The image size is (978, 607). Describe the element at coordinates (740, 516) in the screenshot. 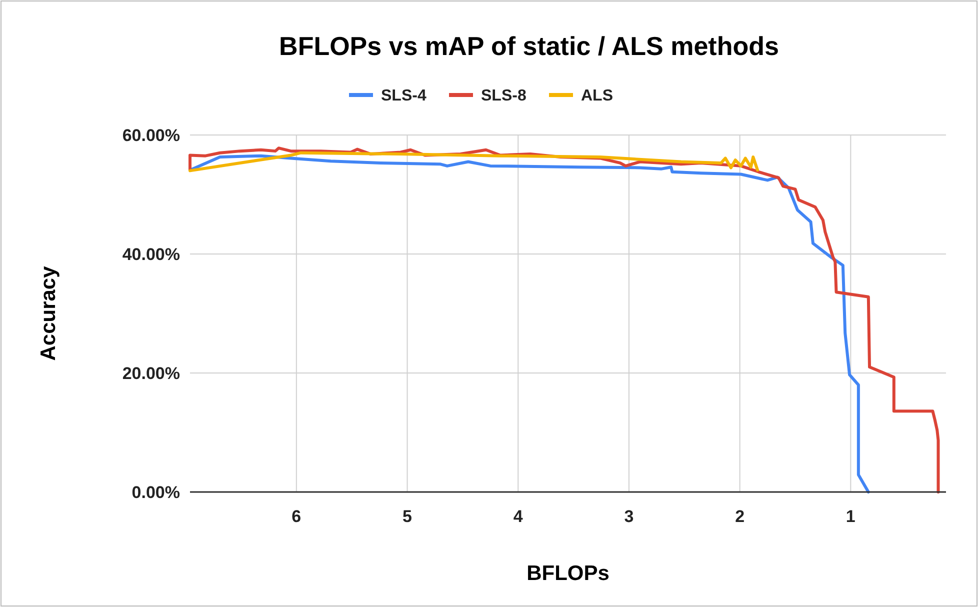

I see `x-tick-label: 2` at that location.